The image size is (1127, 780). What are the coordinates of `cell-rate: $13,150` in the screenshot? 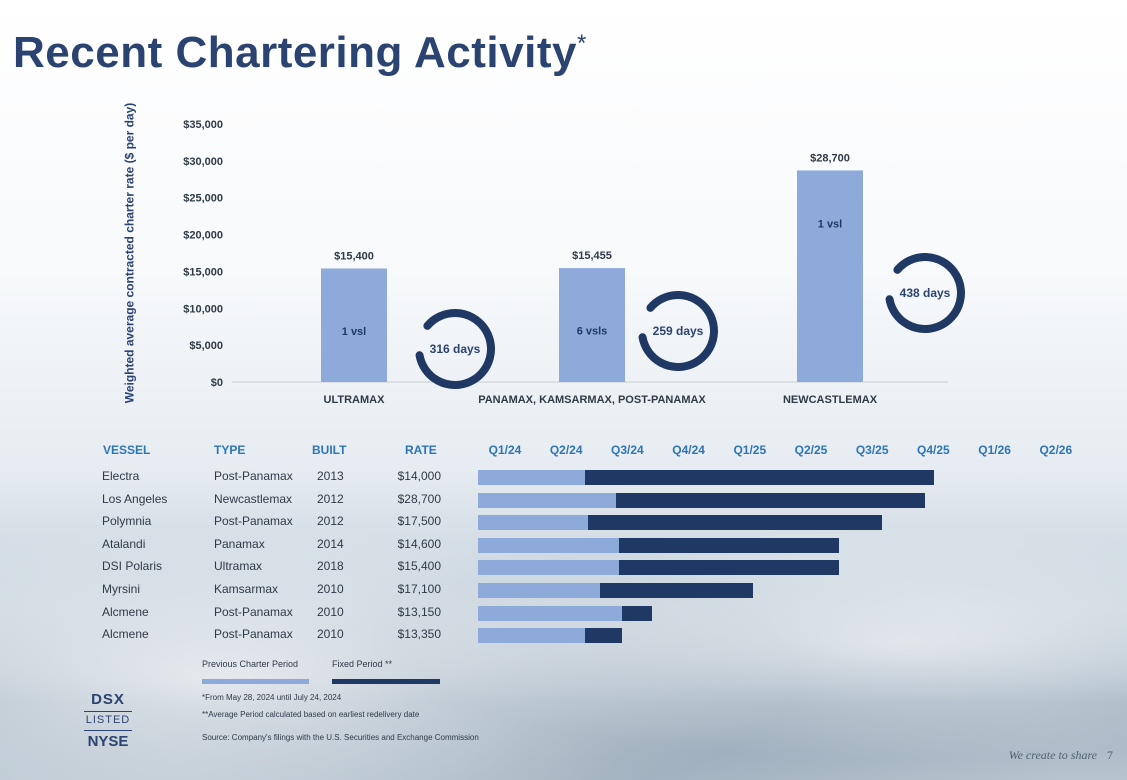 It's located at (419, 611).